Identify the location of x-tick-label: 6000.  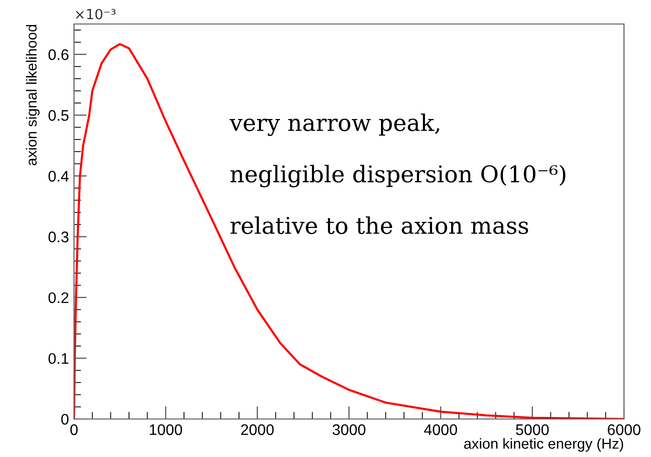
(624, 430).